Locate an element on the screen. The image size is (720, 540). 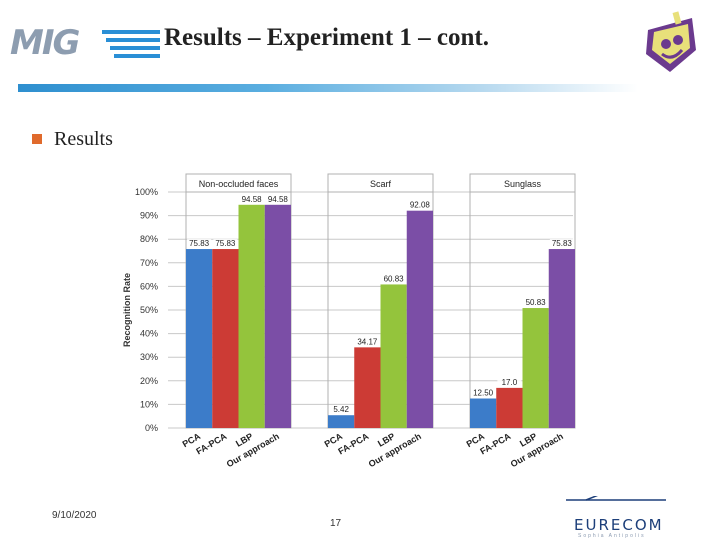
eurecom-logo-subtext: Sophia Antipolis is located at coordinates (612, 536).